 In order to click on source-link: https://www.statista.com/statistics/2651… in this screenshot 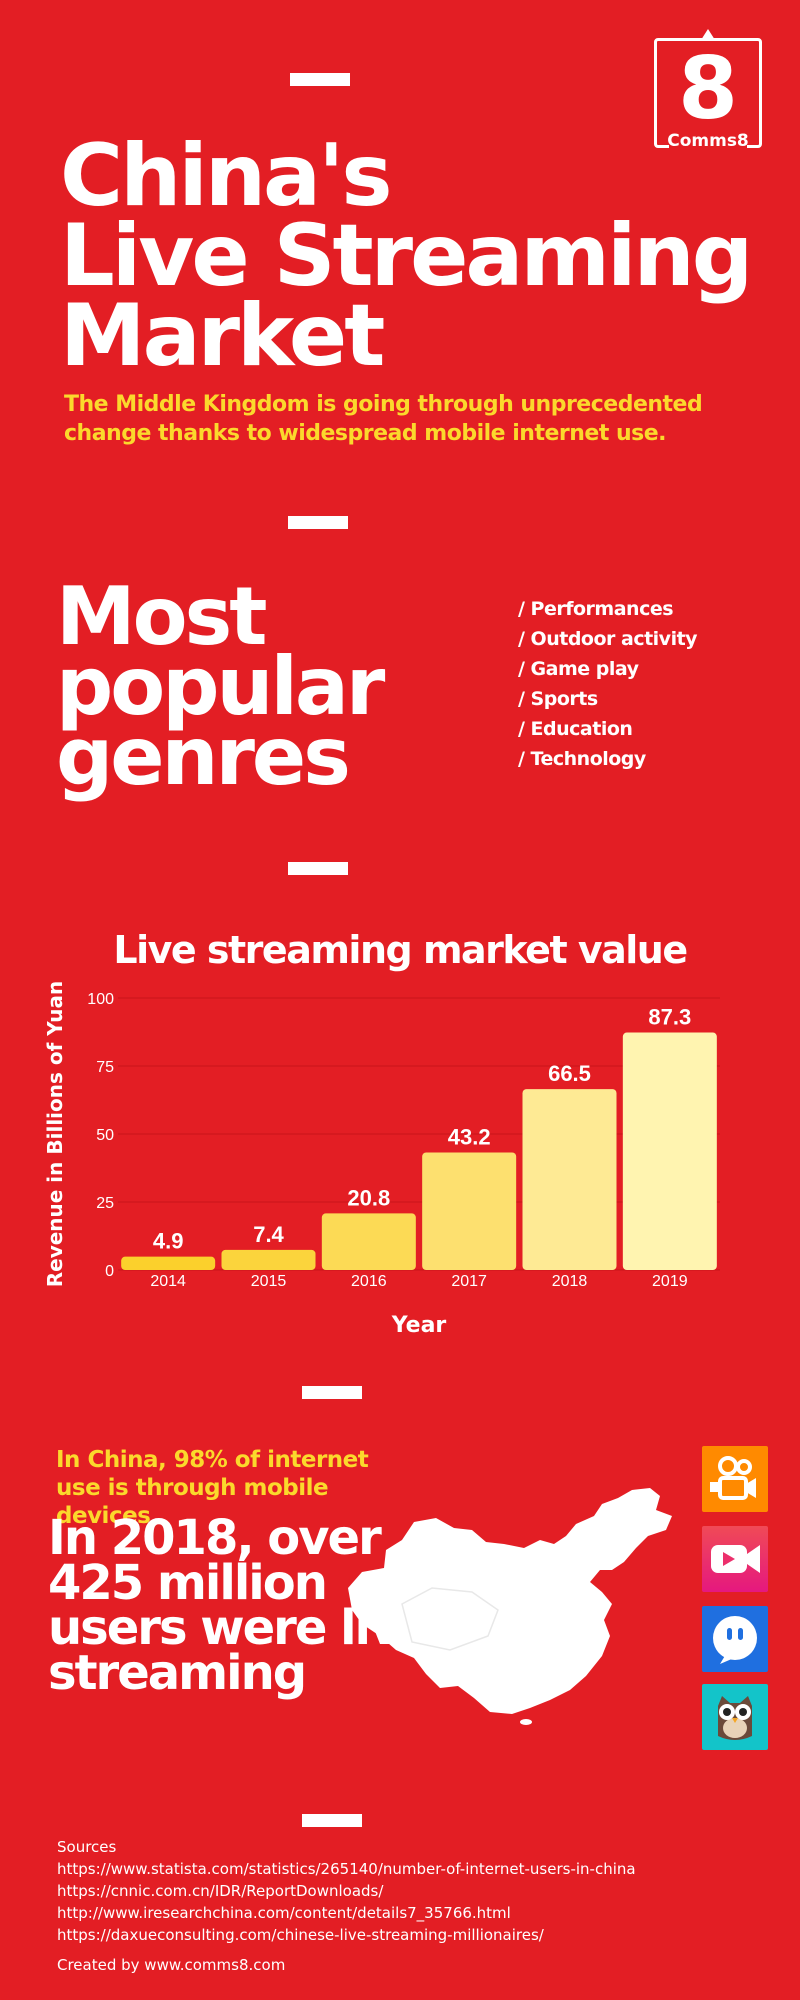, I will do `click(346, 1869)`.